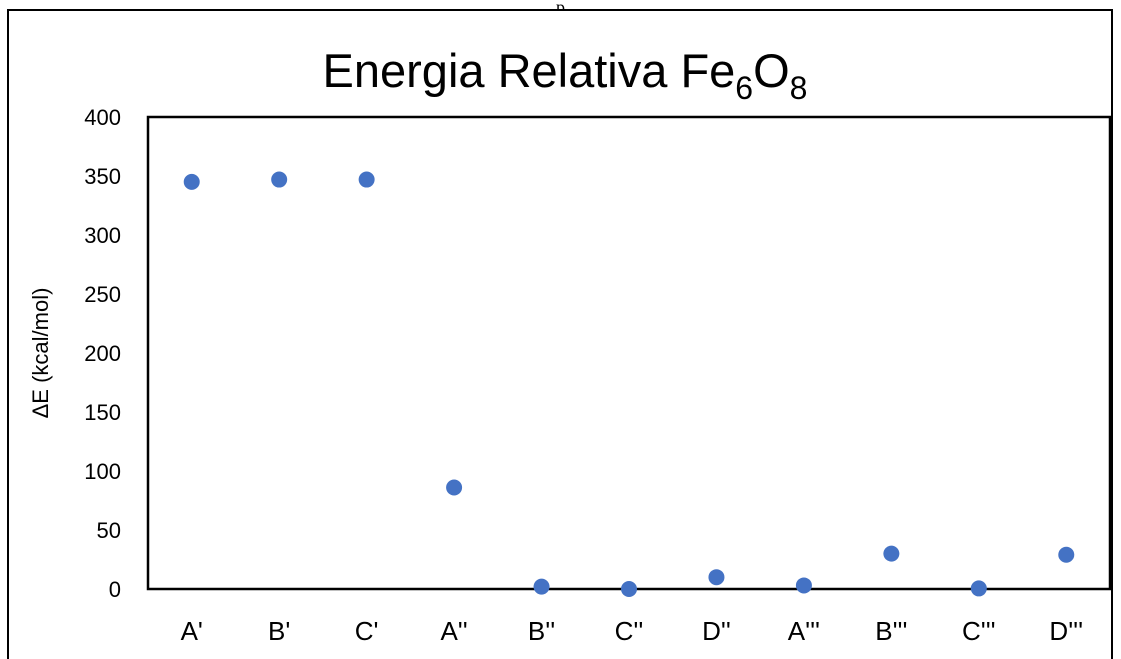 The height and width of the screenshot is (659, 1121). I want to click on x-tick-label: B', so click(279, 631).